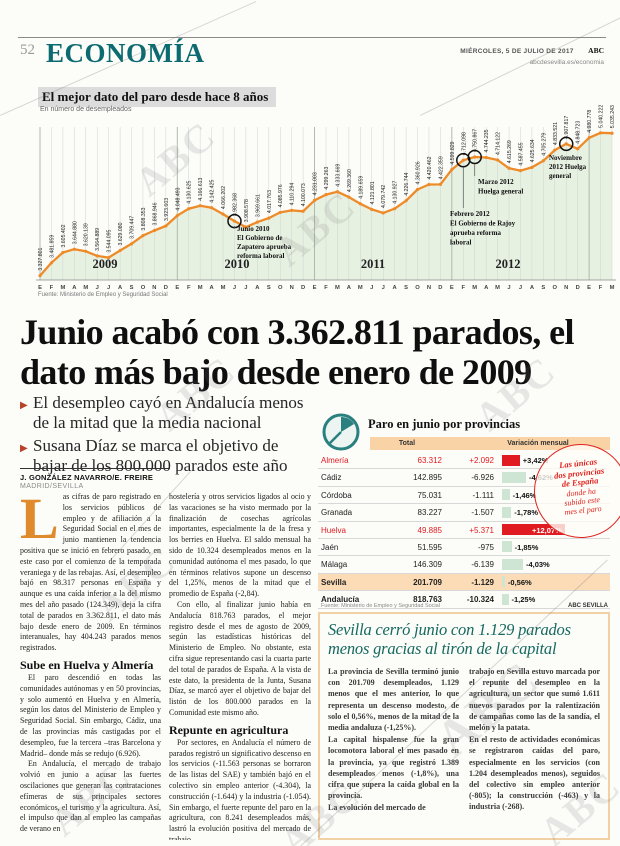  What do you see at coordinates (340, 600) in the screenshot?
I see `province-name: Andalucía` at bounding box center [340, 600].